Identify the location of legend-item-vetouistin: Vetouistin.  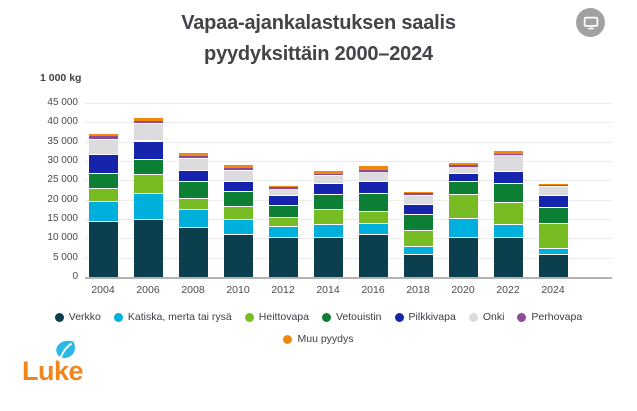
(351, 317).